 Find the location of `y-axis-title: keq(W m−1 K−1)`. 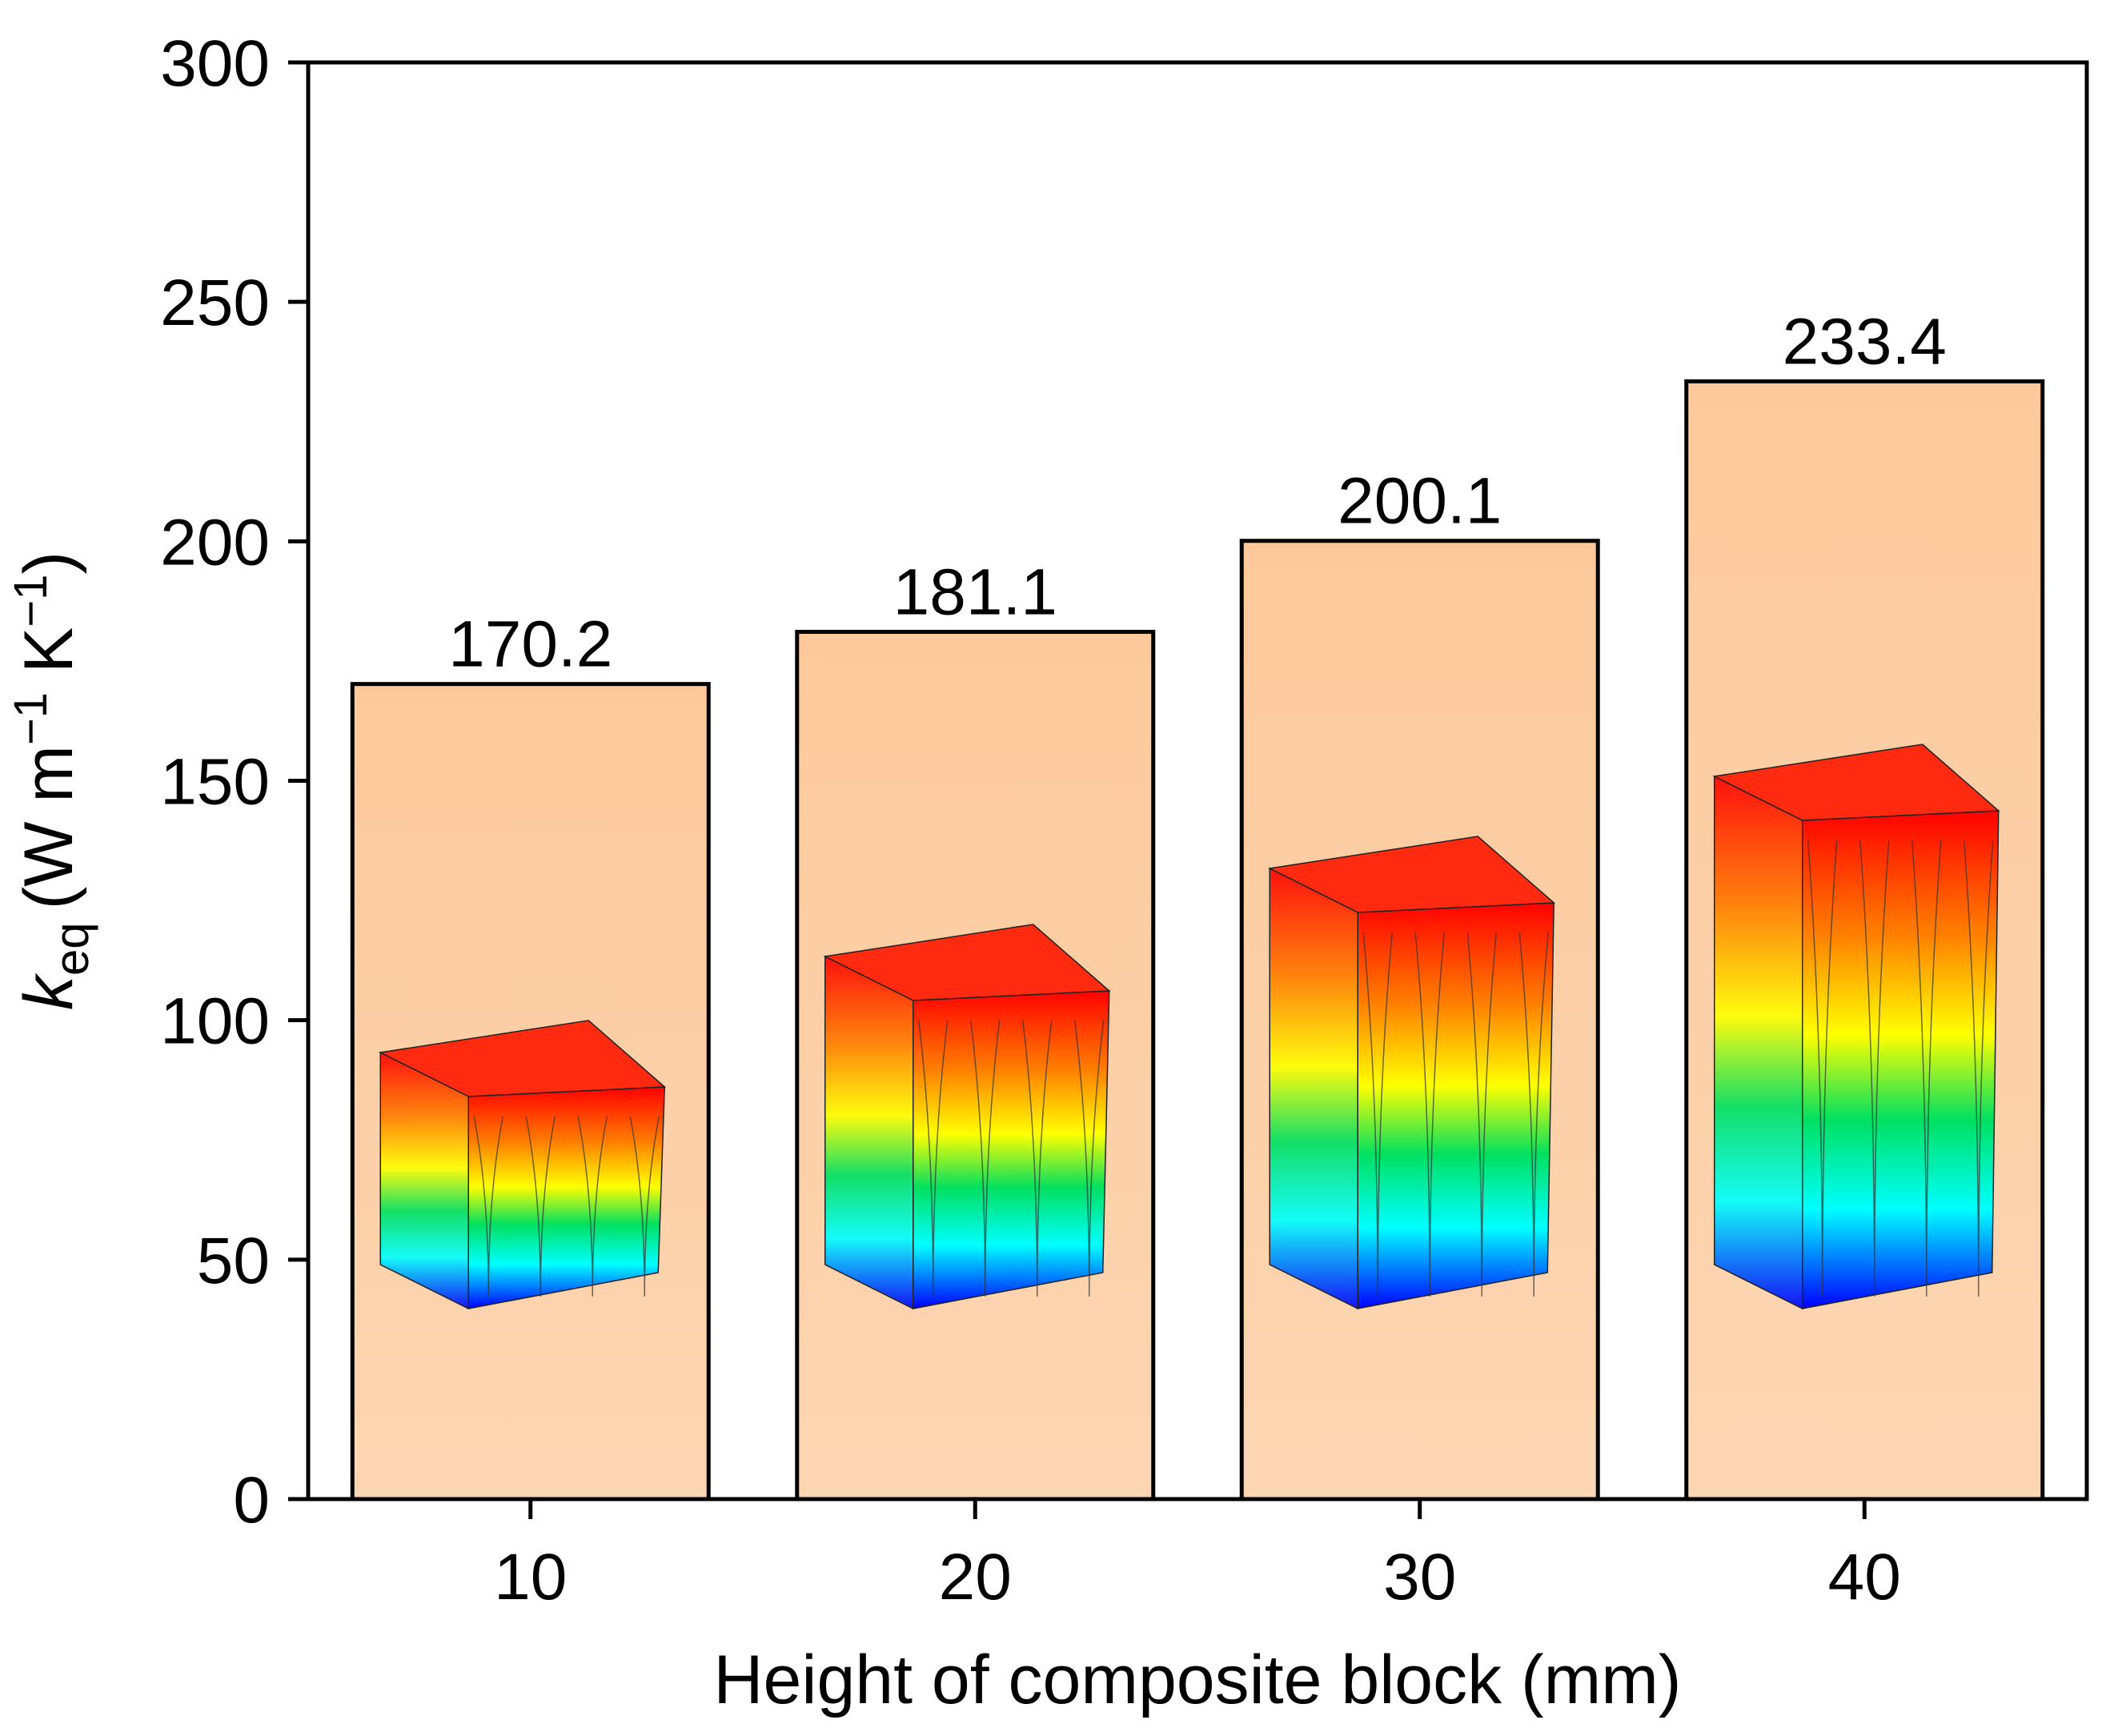

y-axis-title: keq(W m−1 K−1) is located at coordinates (51, 780).